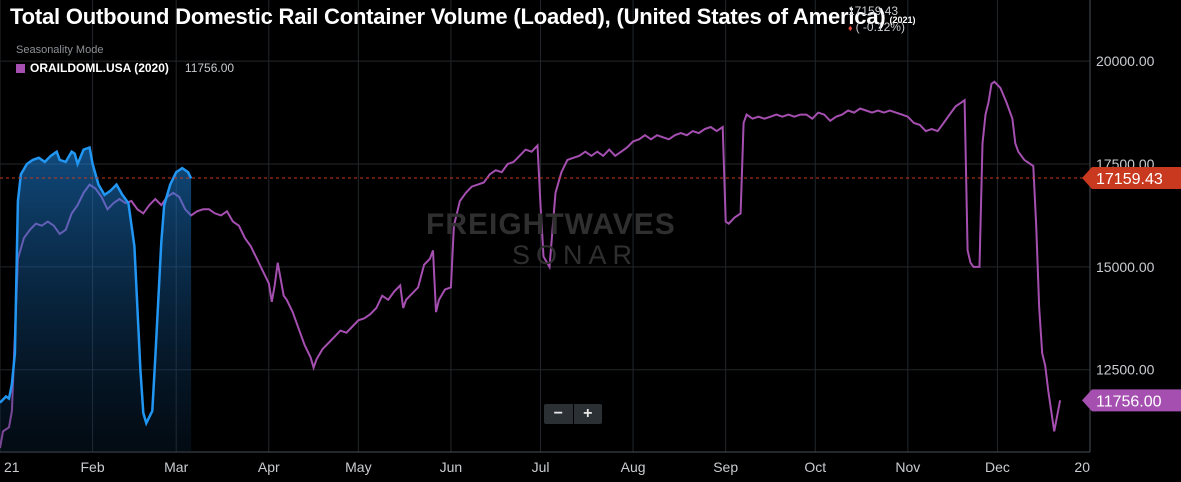  I want to click on value-tags: 17159.43 11756.00, so click(1131, 289).